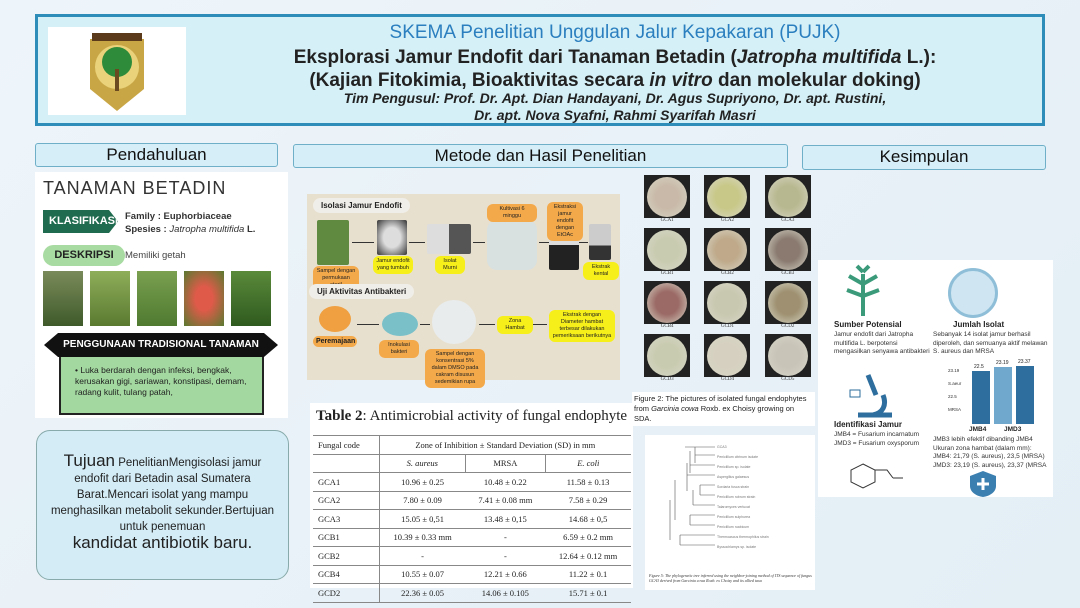 The height and width of the screenshot is (608, 1080). What do you see at coordinates (1002, 362) in the screenshot?
I see `bar-value: 23.19` at bounding box center [1002, 362].